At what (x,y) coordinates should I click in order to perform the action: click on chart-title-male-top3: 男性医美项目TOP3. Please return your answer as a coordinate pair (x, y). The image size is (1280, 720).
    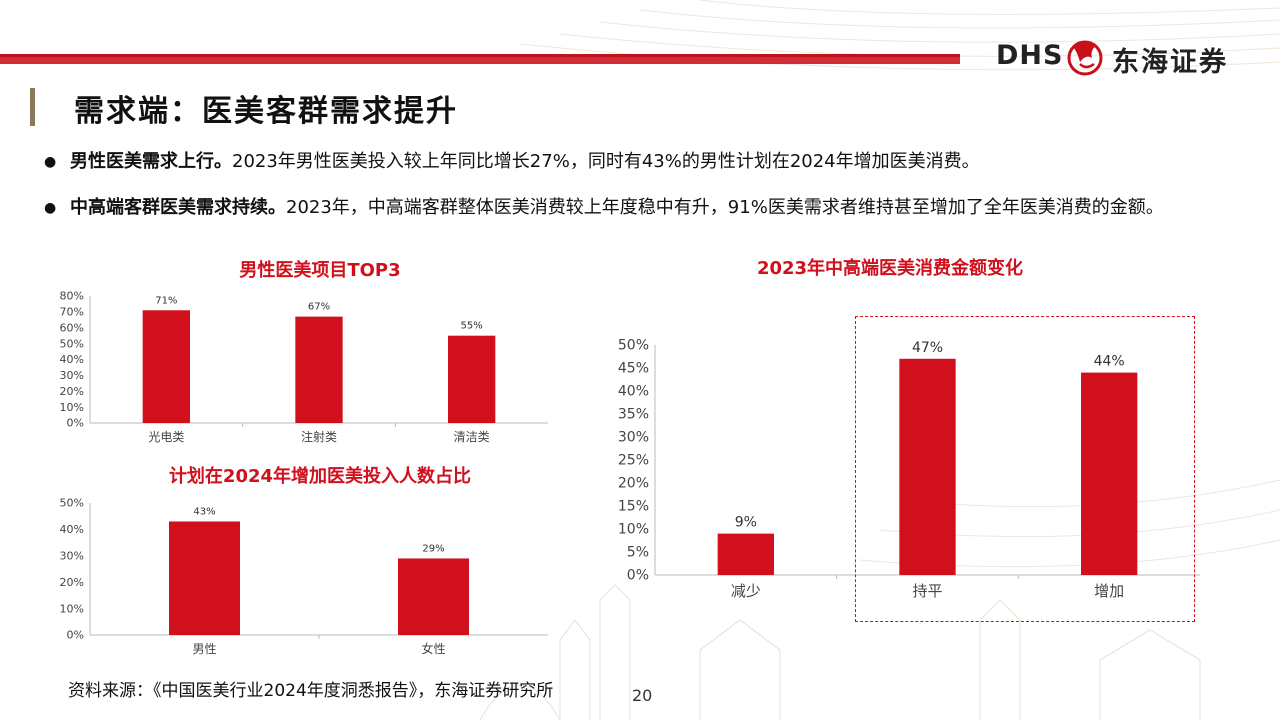
    Looking at the image, I should click on (320, 270).